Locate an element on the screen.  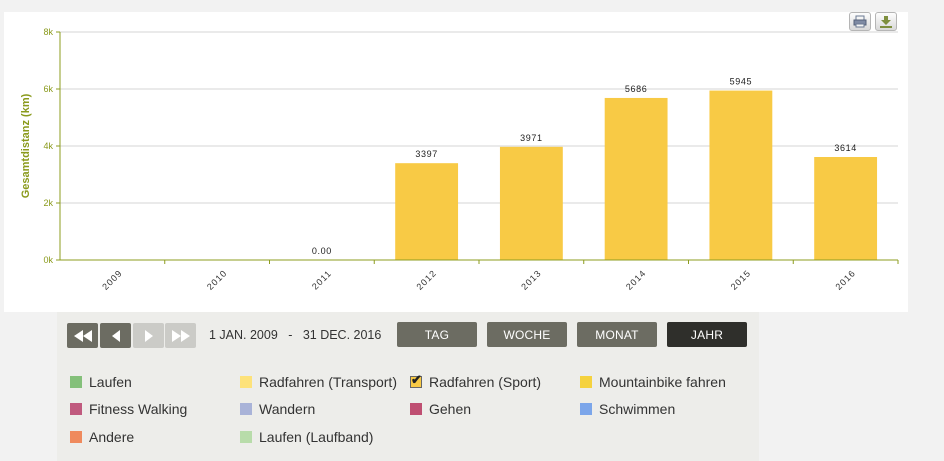
legend-label: Radfahren (Transport) is located at coordinates (328, 382).